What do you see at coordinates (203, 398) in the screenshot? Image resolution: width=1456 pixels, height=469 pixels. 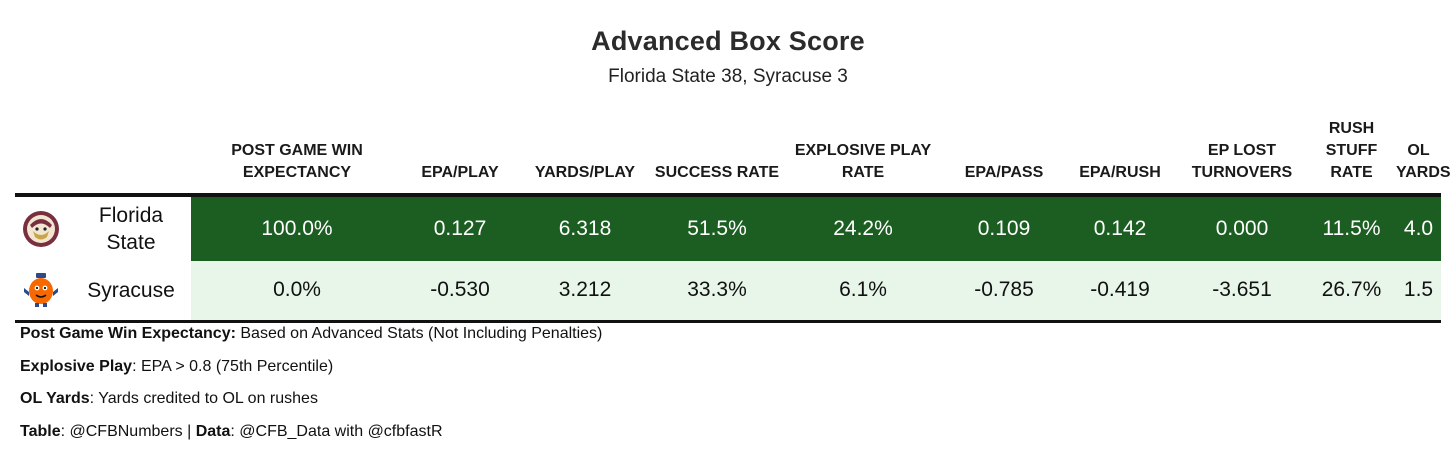 I see `footnote-text: : Yards credited to OL on rushes` at bounding box center [203, 398].